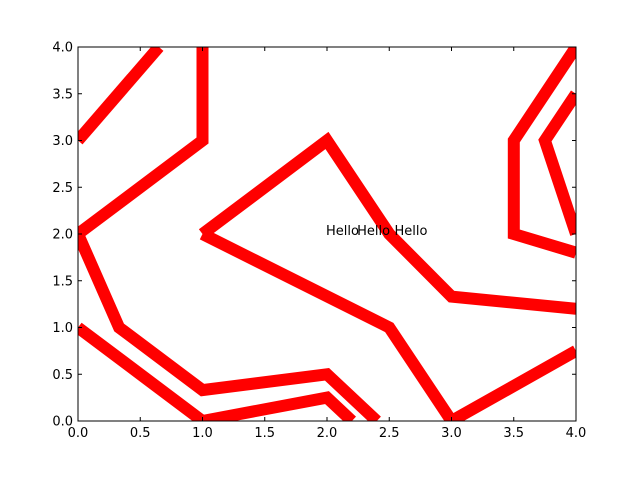 The image size is (640, 480). I want to click on y-tick-label: 1.5, so click(62, 281).